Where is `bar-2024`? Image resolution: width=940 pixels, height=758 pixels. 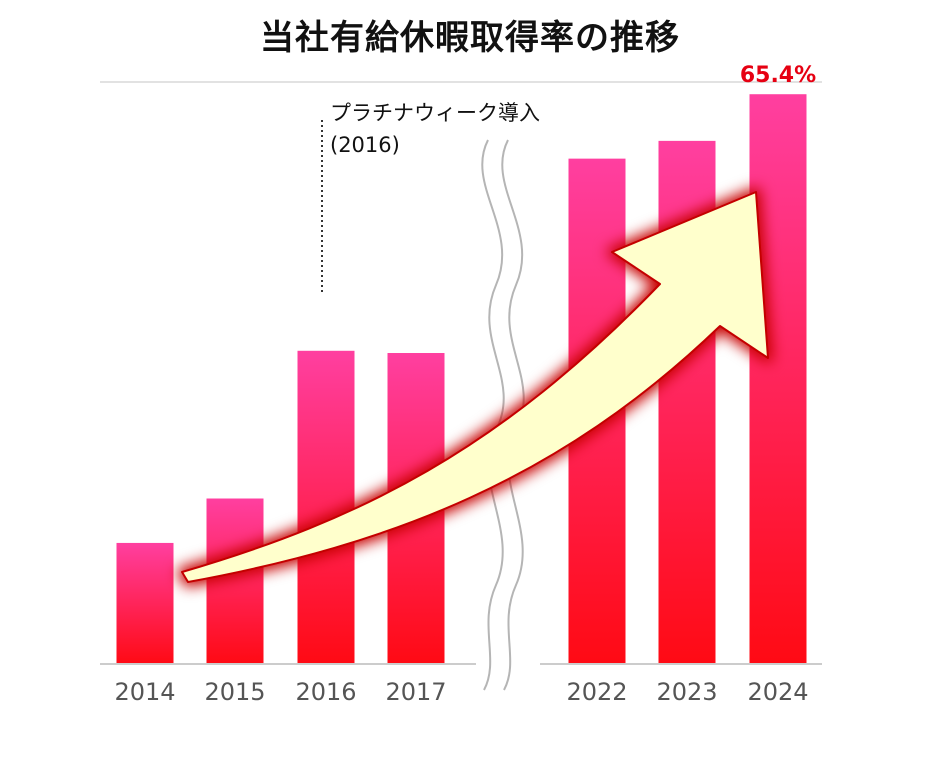
bar-2024 is located at coordinates (778, 379).